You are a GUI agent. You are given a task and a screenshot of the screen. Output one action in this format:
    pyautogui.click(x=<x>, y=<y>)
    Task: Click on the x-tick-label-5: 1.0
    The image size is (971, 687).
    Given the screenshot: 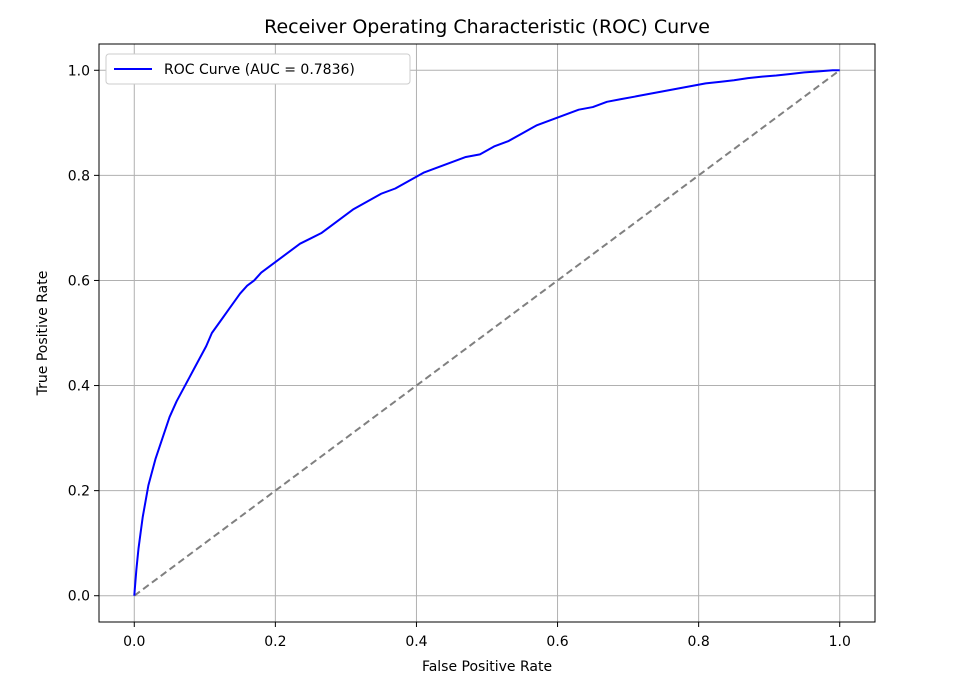 What is the action you would take?
    pyautogui.click(x=840, y=642)
    